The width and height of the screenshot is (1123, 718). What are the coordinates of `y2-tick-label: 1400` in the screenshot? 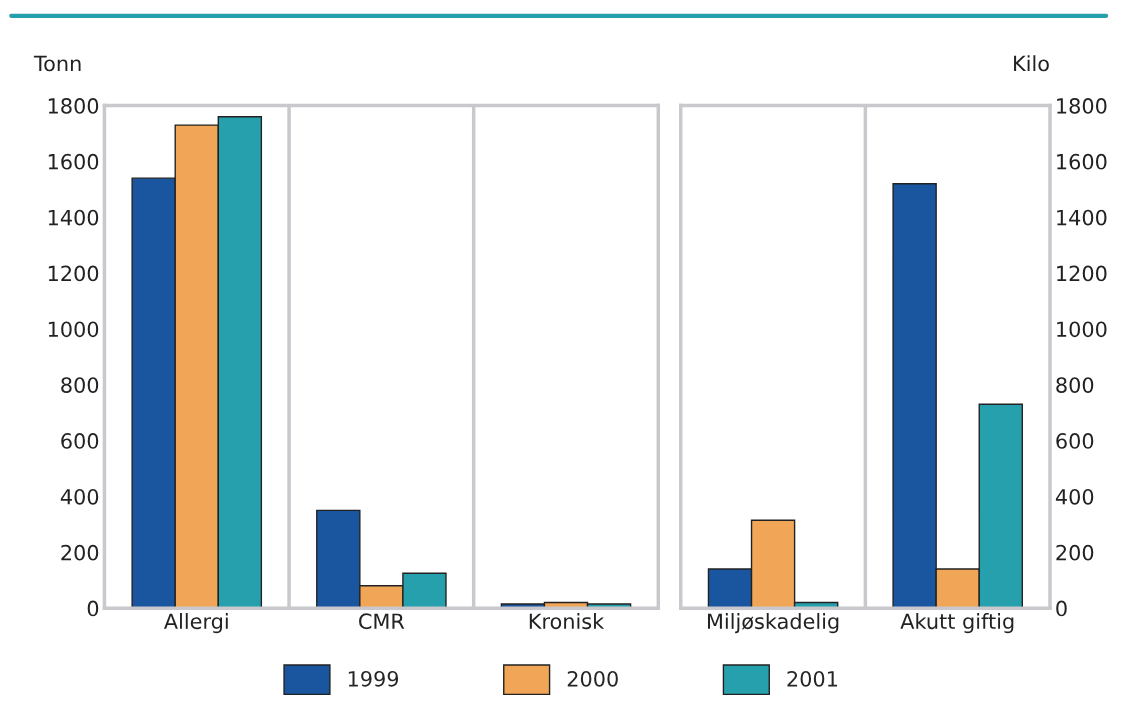 It's located at (1082, 217).